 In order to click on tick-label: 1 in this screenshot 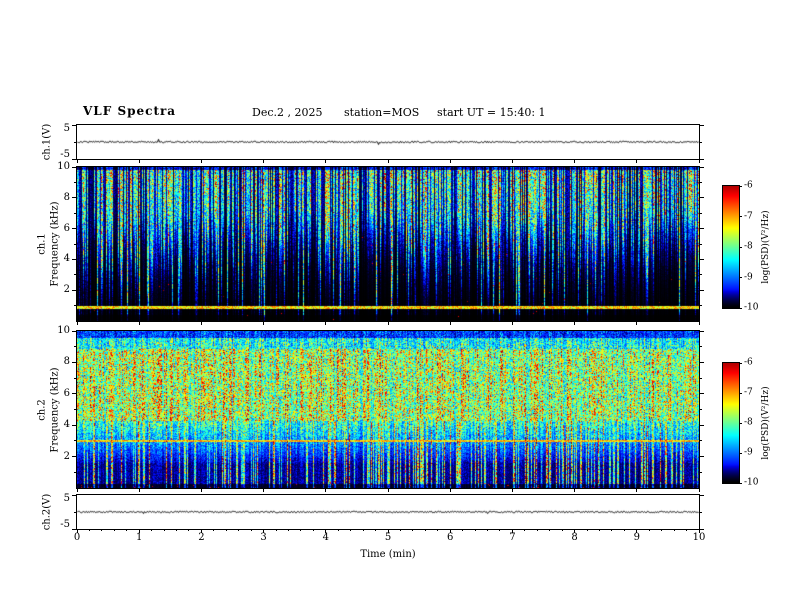, I will do `click(139, 537)`.